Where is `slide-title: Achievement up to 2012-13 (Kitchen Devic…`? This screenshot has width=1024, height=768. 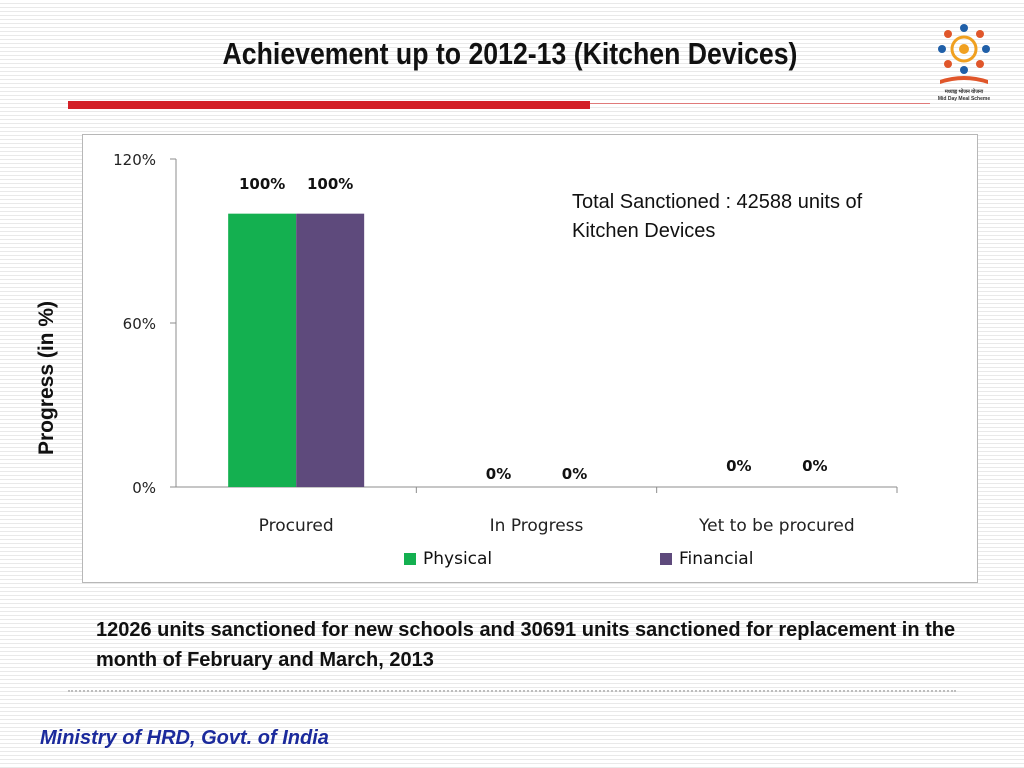
slide-title: Achievement up to 2012-13 (Kitchen Devic… is located at coordinates (510, 53).